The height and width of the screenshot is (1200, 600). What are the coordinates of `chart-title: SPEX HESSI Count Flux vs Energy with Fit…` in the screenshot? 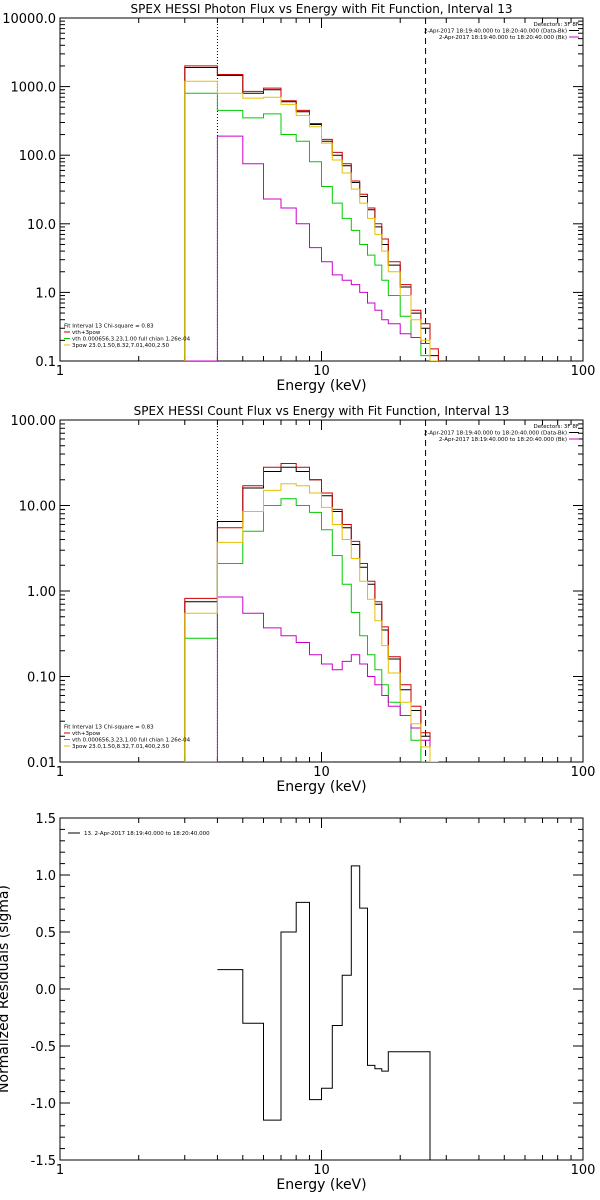 It's located at (322, 411).